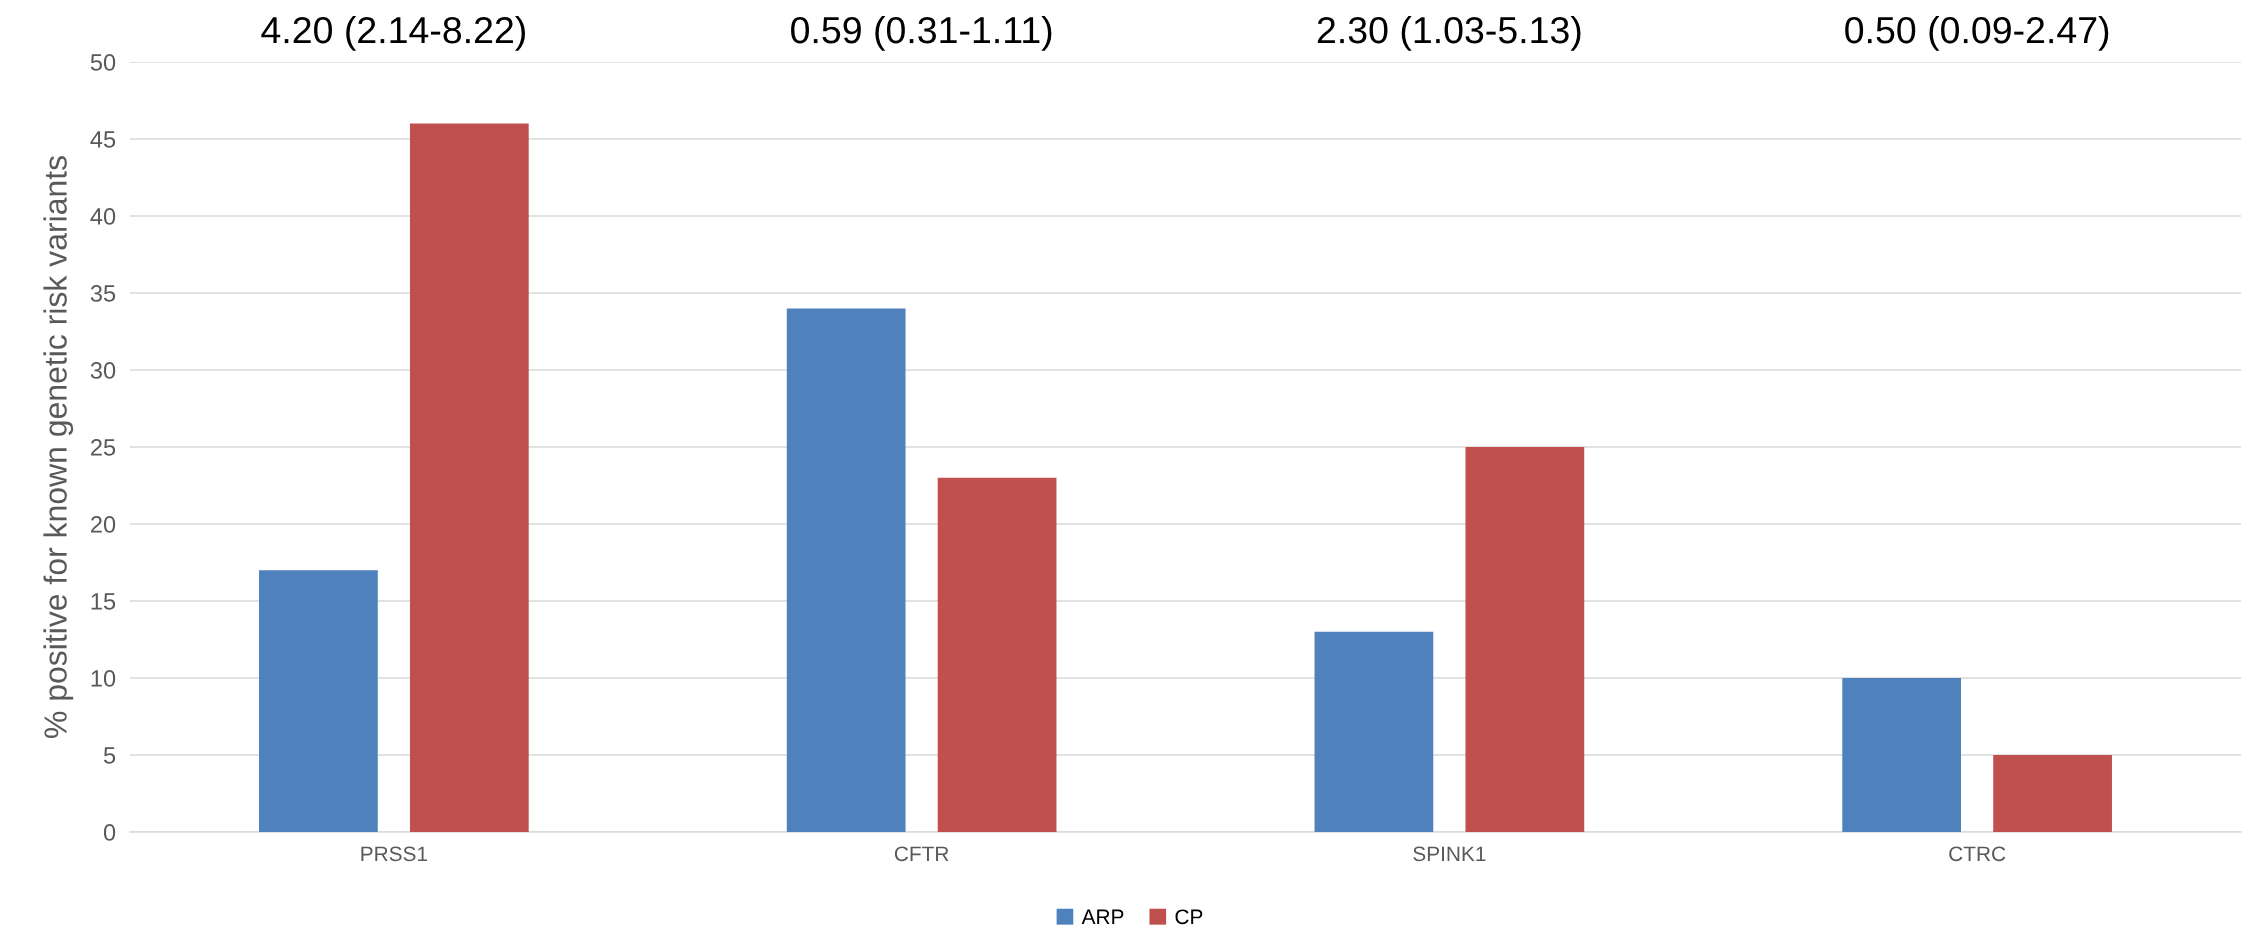 The image size is (2260, 947). Describe the element at coordinates (103, 293) in the screenshot. I see `y-tick-label: 35` at that location.